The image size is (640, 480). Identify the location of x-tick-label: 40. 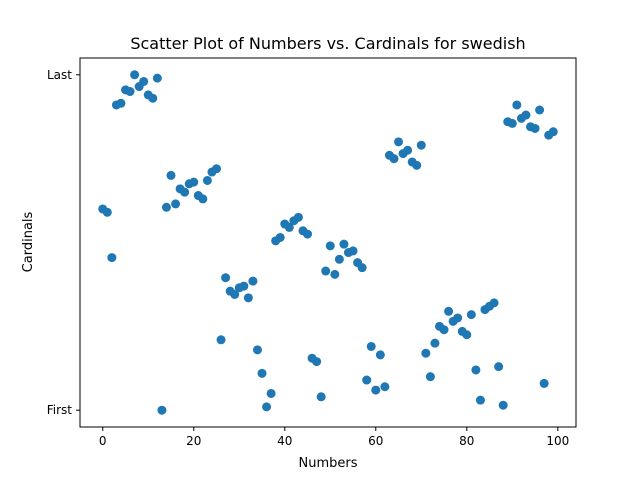
(284, 441).